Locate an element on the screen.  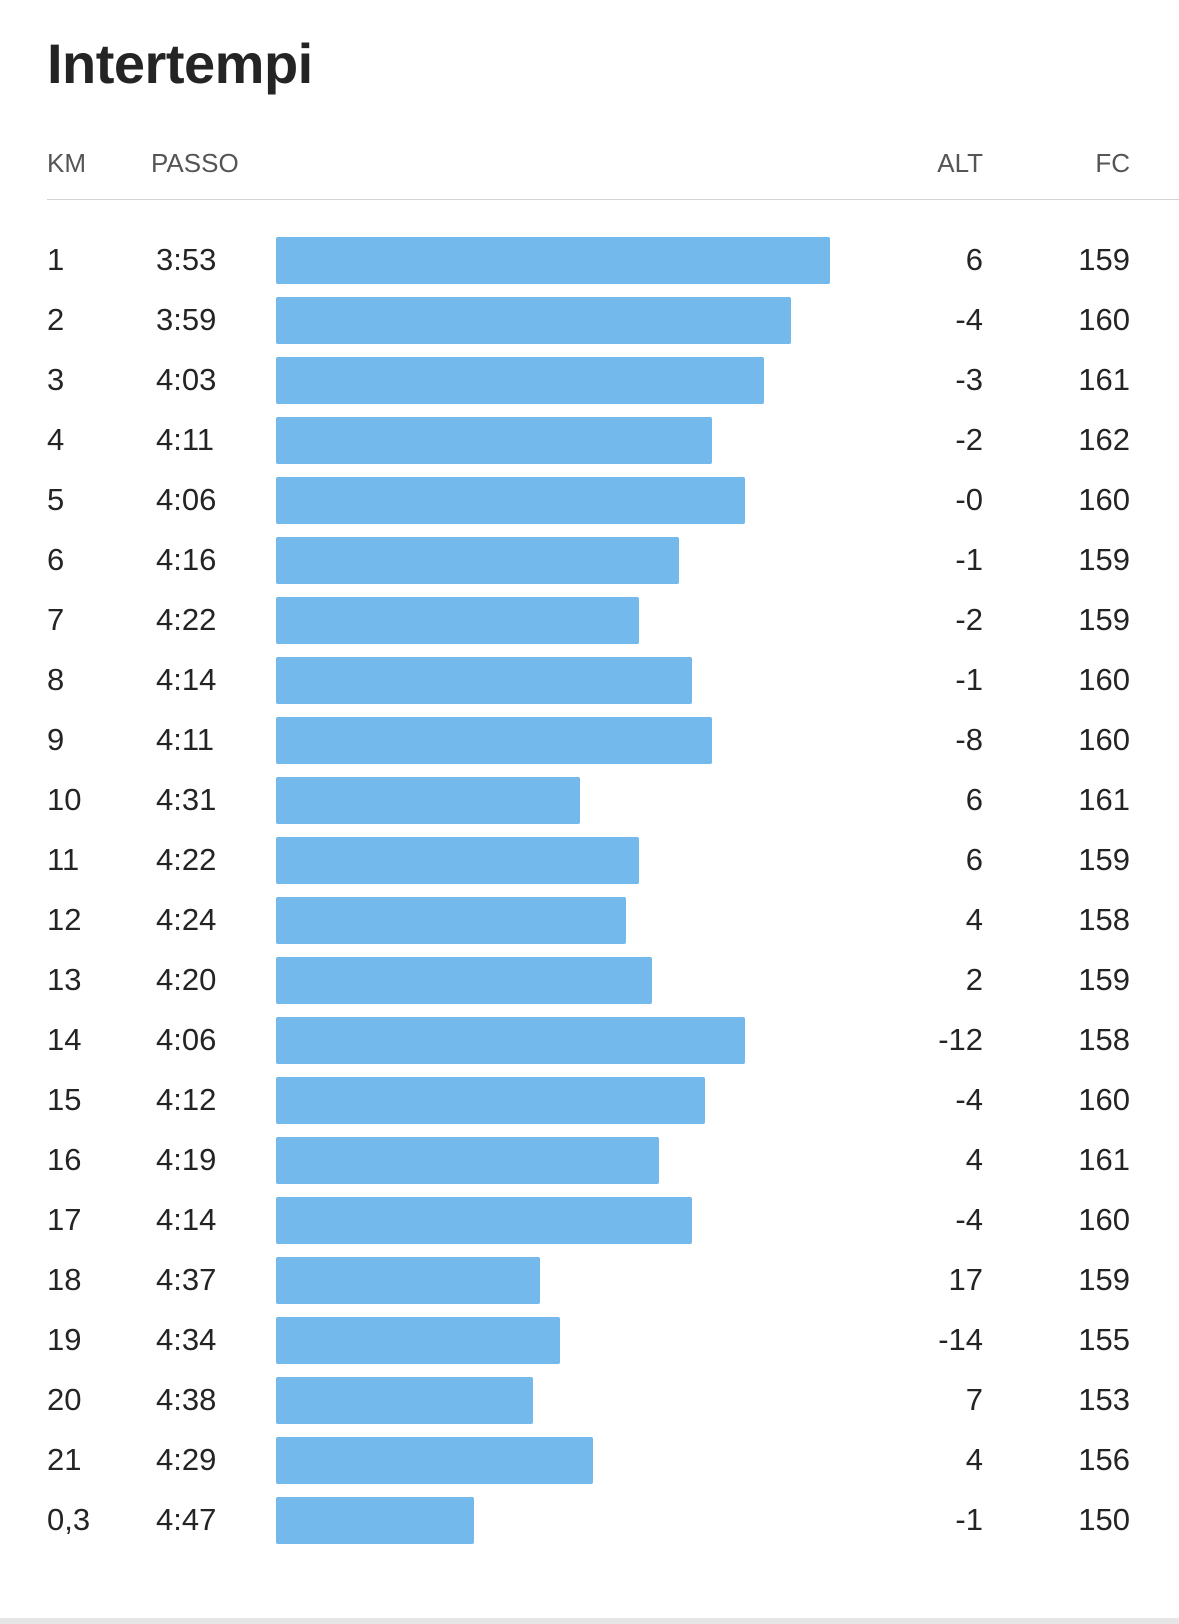
split-alt: -1 is located at coordinates (969, 679).